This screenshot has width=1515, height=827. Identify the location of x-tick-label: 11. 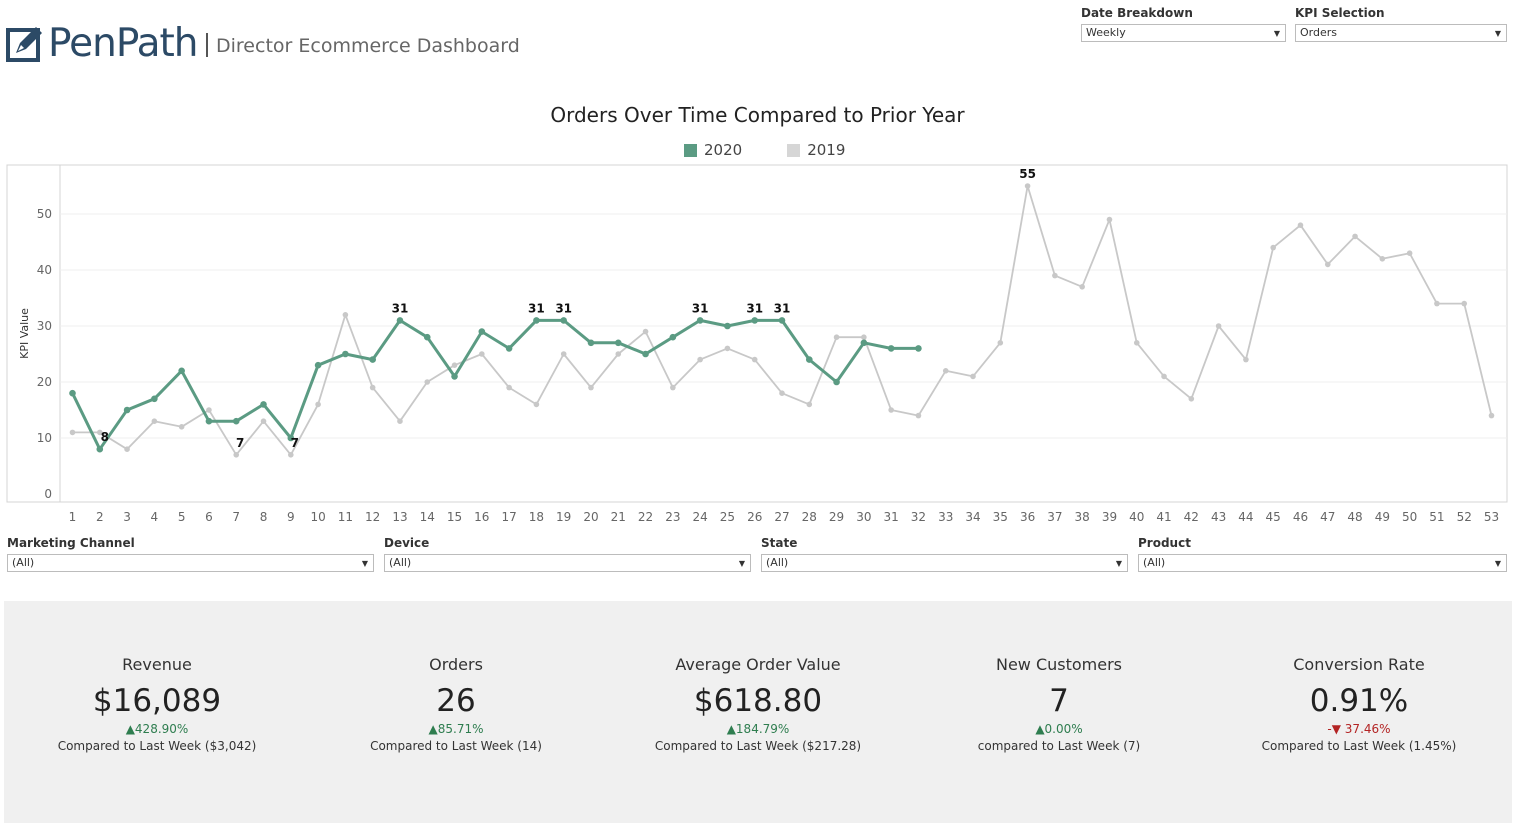
(345, 517).